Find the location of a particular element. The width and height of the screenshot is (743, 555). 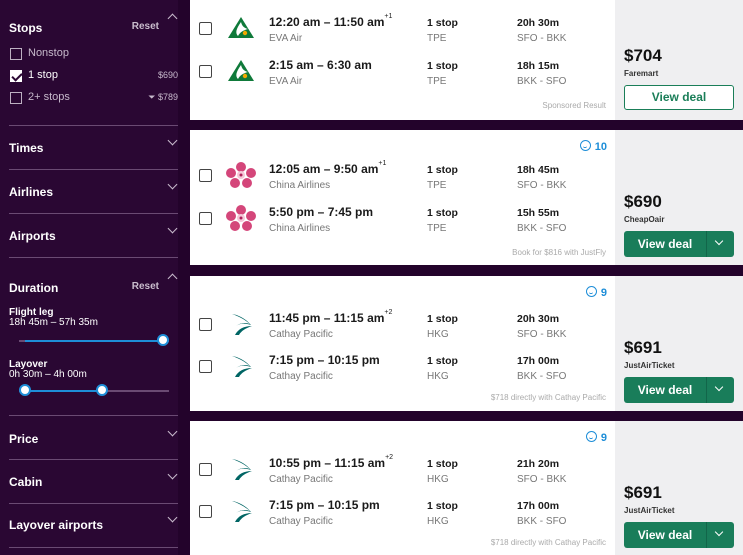

one-stop-checkbox is located at coordinates (16, 76).